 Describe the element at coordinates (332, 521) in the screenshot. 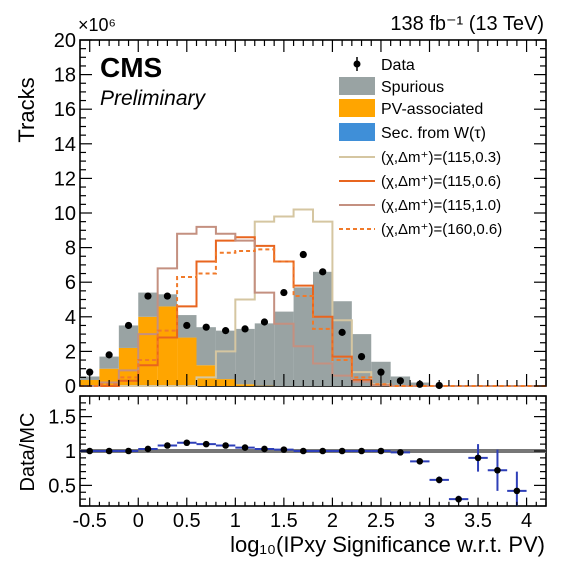

I see `x-tick-label-2: 2` at that location.